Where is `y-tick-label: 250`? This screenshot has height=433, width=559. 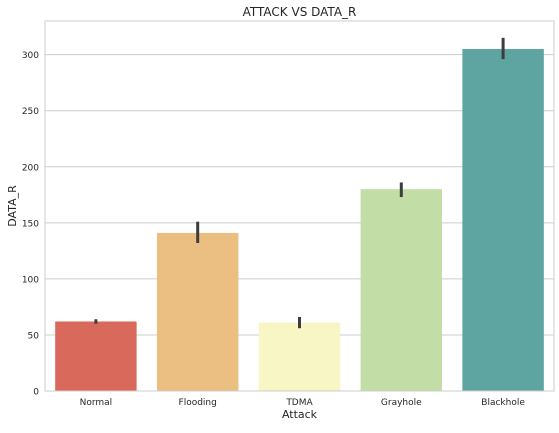 y-tick-label: 250 is located at coordinates (30, 112).